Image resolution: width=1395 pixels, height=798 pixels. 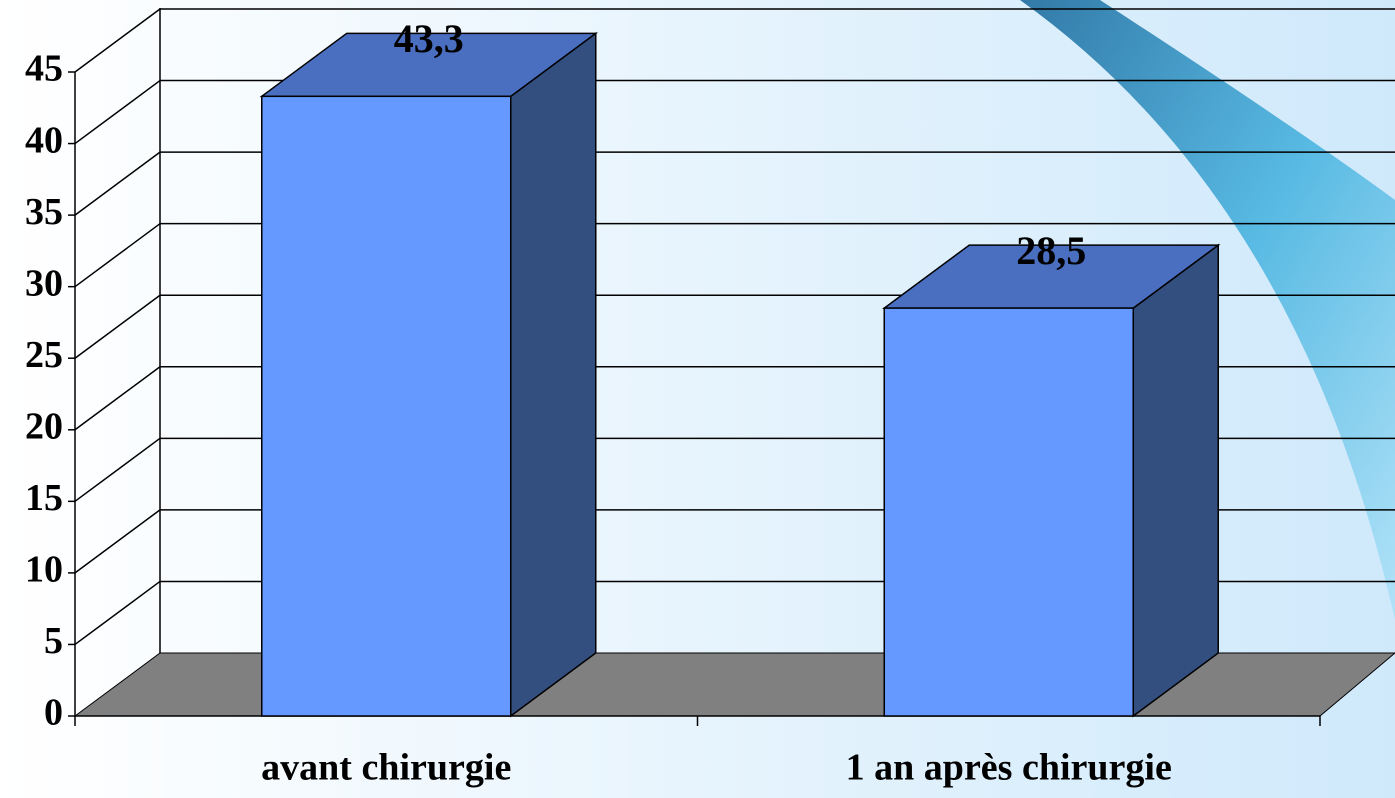 What do you see at coordinates (1009, 768) in the screenshot?
I see `x-tick-label: 1 an après chirurgie` at bounding box center [1009, 768].